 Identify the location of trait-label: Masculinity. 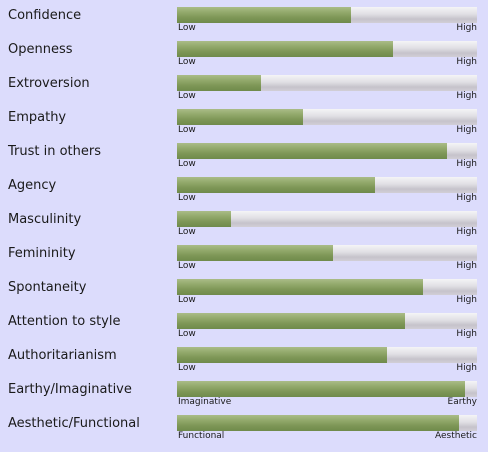
(45, 219).